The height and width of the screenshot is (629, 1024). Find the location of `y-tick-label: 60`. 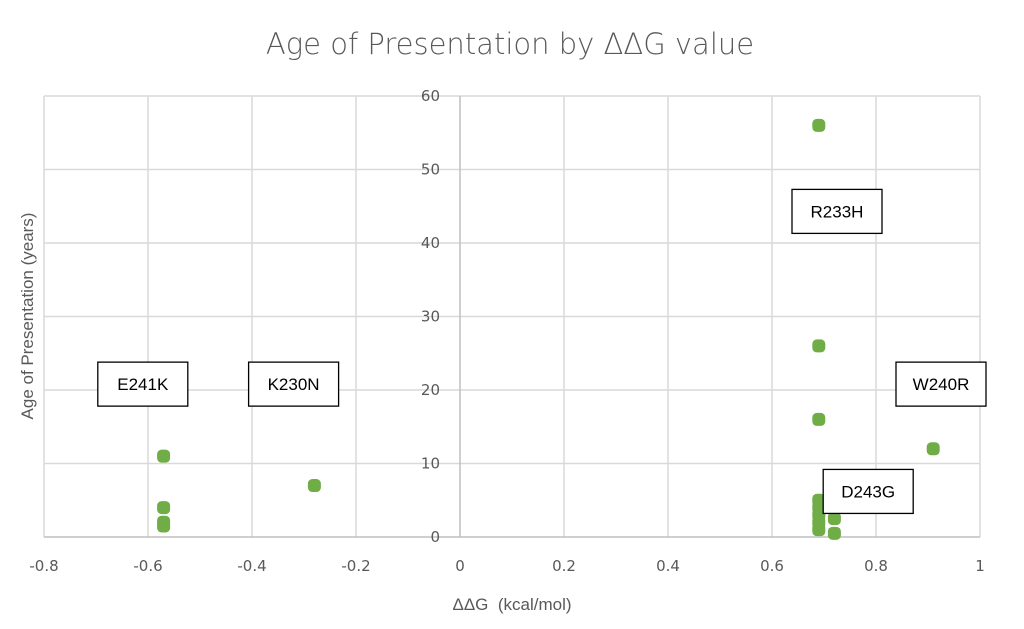

y-tick-label: 60 is located at coordinates (430, 96).